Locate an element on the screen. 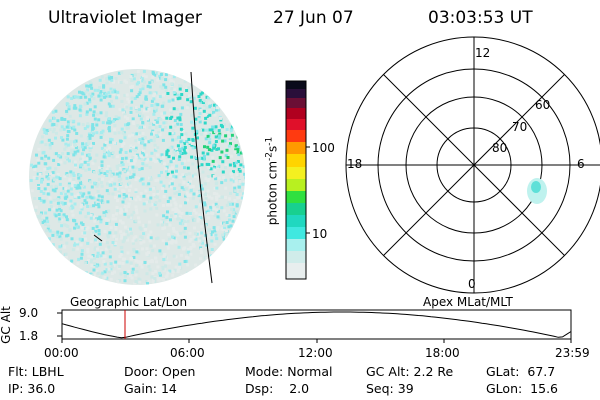  colorbar-label-base: photon cm is located at coordinates (272, 193).